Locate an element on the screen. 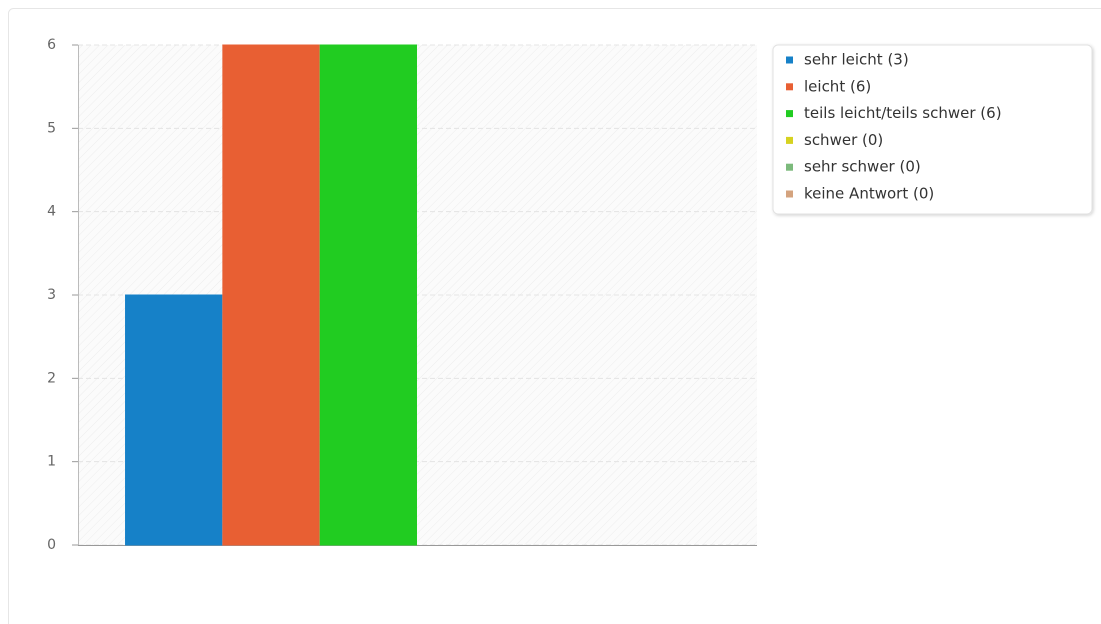  y-tick-label: 2 is located at coordinates (51, 378).